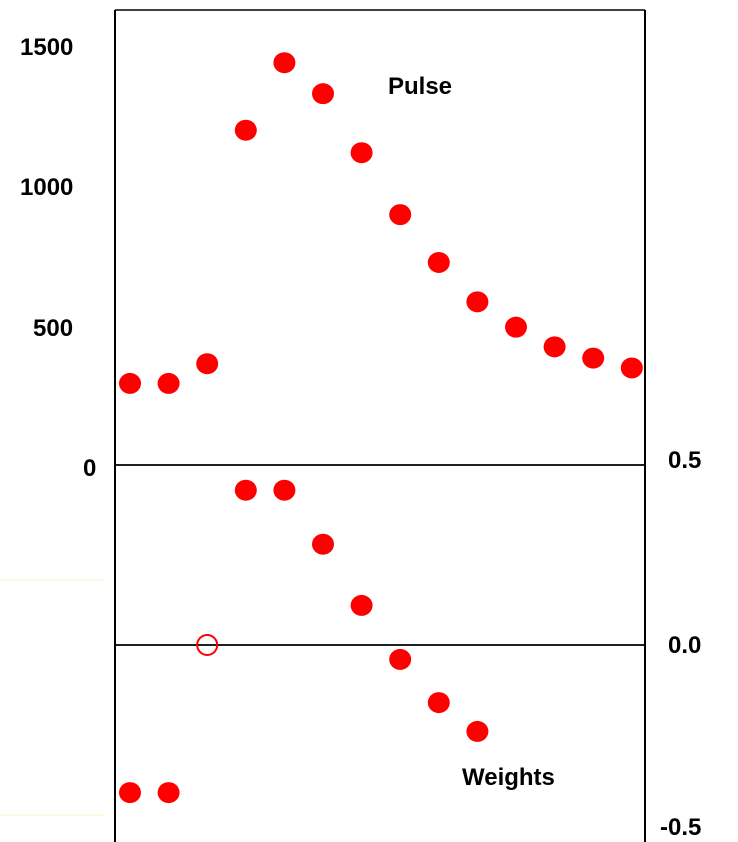  I want to click on top-ytick-label-0: 0, so click(89, 468).